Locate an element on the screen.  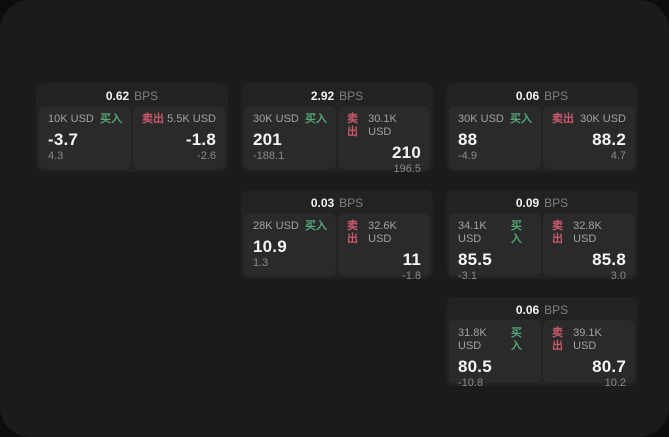
spread-value: 0.09 is located at coordinates (527, 203).